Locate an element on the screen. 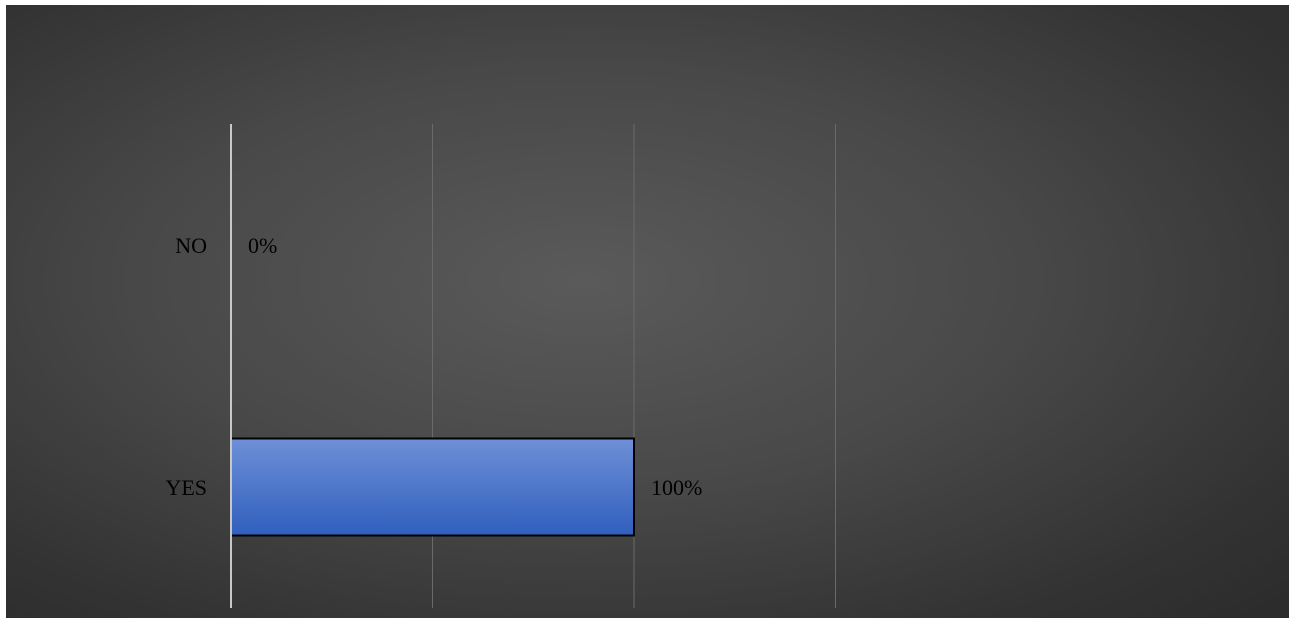 This screenshot has height=622, width=1293. bars is located at coordinates (432, 487).